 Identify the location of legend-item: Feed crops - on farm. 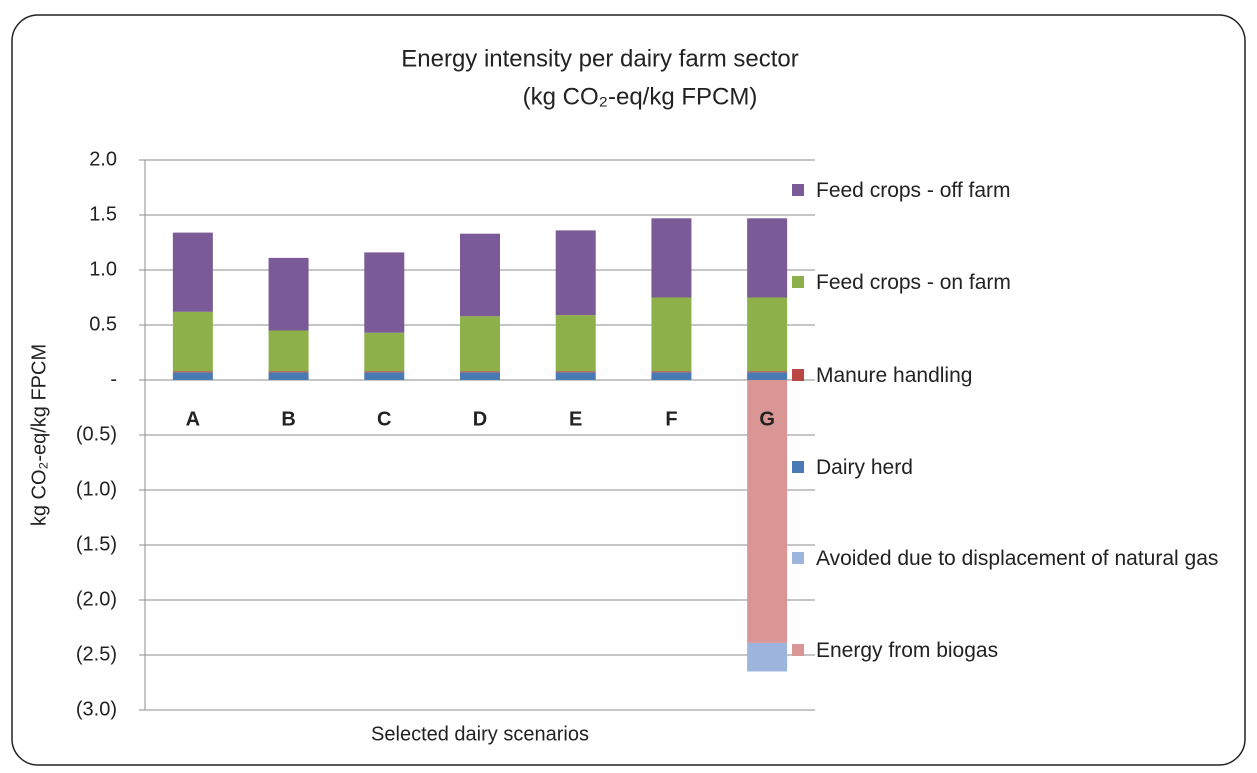
(1012, 282).